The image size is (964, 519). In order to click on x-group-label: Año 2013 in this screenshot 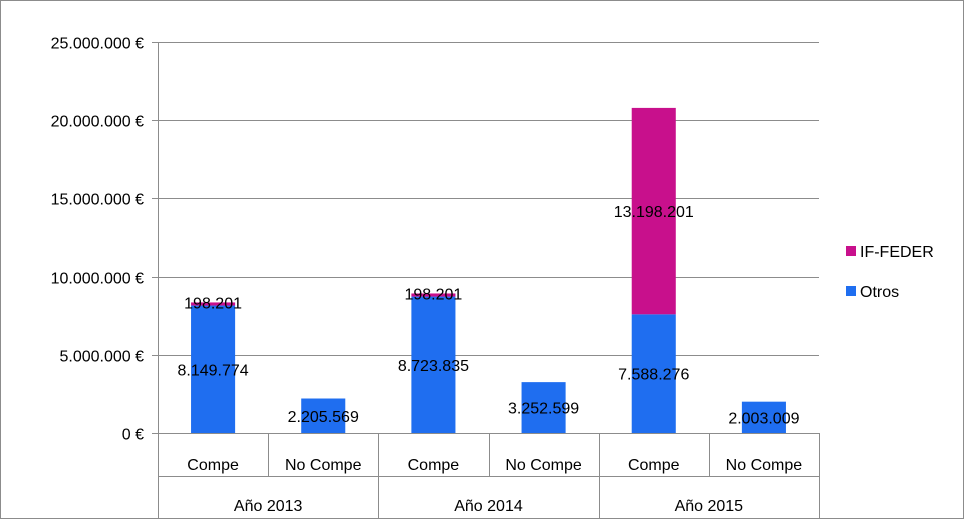, I will do `click(268, 506)`.